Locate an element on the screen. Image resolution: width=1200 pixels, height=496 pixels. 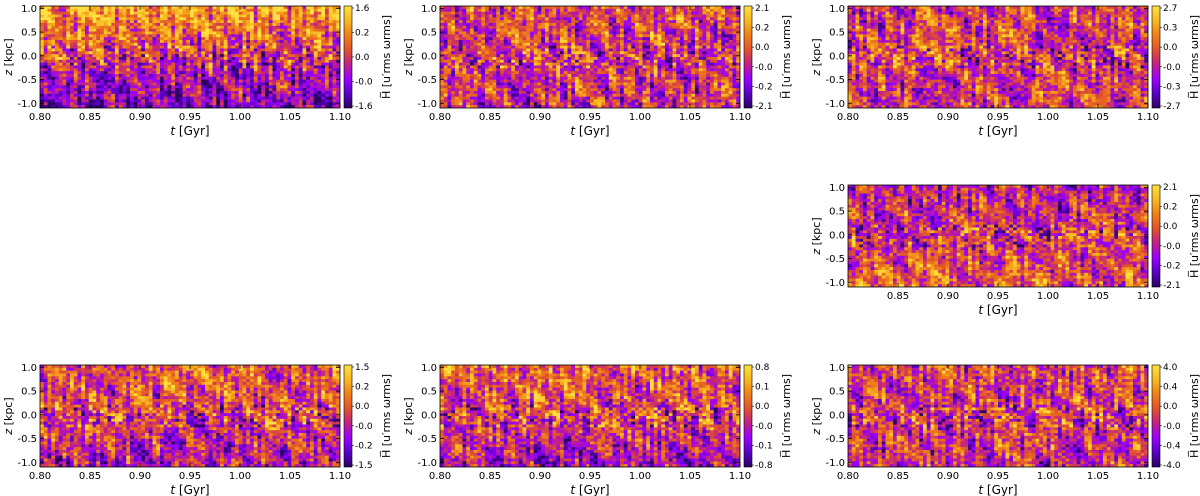
colorbar-tick-label: 0.4 is located at coordinates (1170, 388).